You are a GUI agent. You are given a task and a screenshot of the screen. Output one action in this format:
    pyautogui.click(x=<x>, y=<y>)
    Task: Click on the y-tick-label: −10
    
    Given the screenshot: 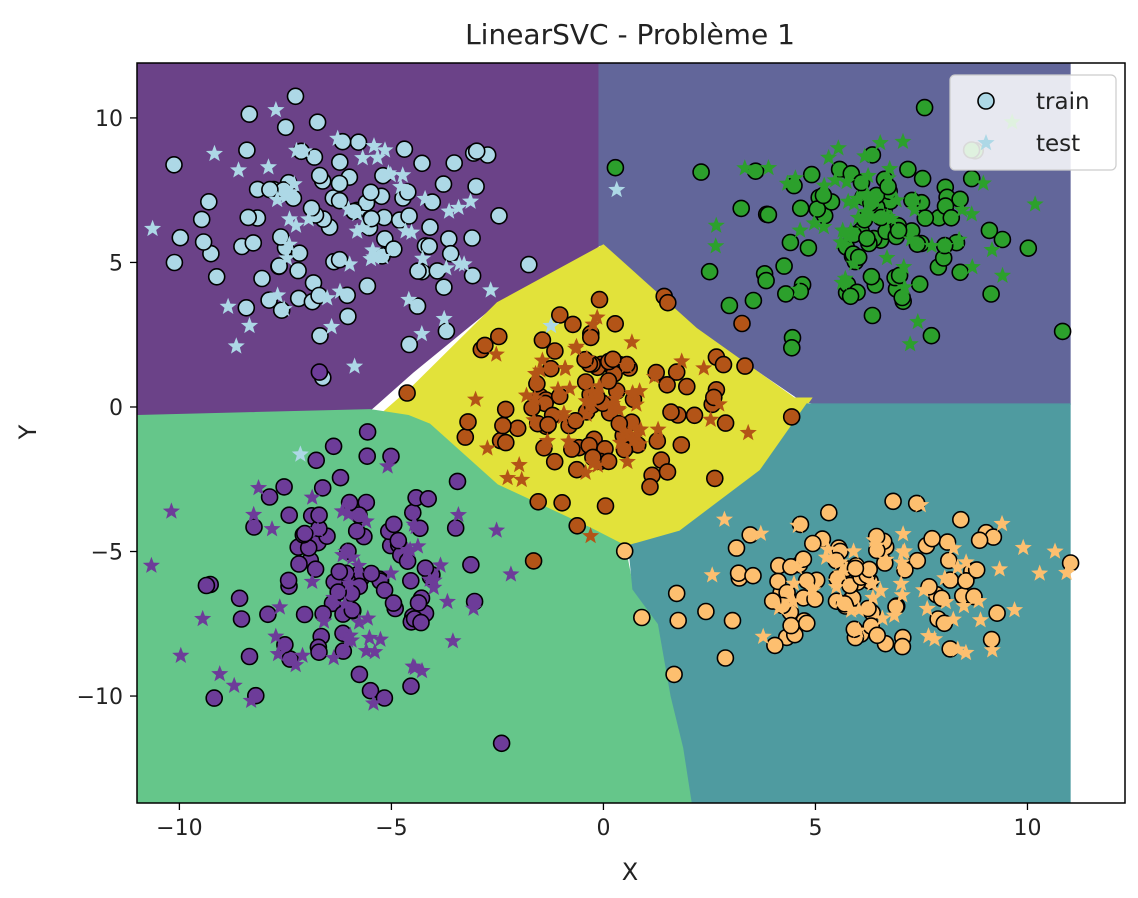 What is the action you would take?
    pyautogui.click(x=100, y=697)
    